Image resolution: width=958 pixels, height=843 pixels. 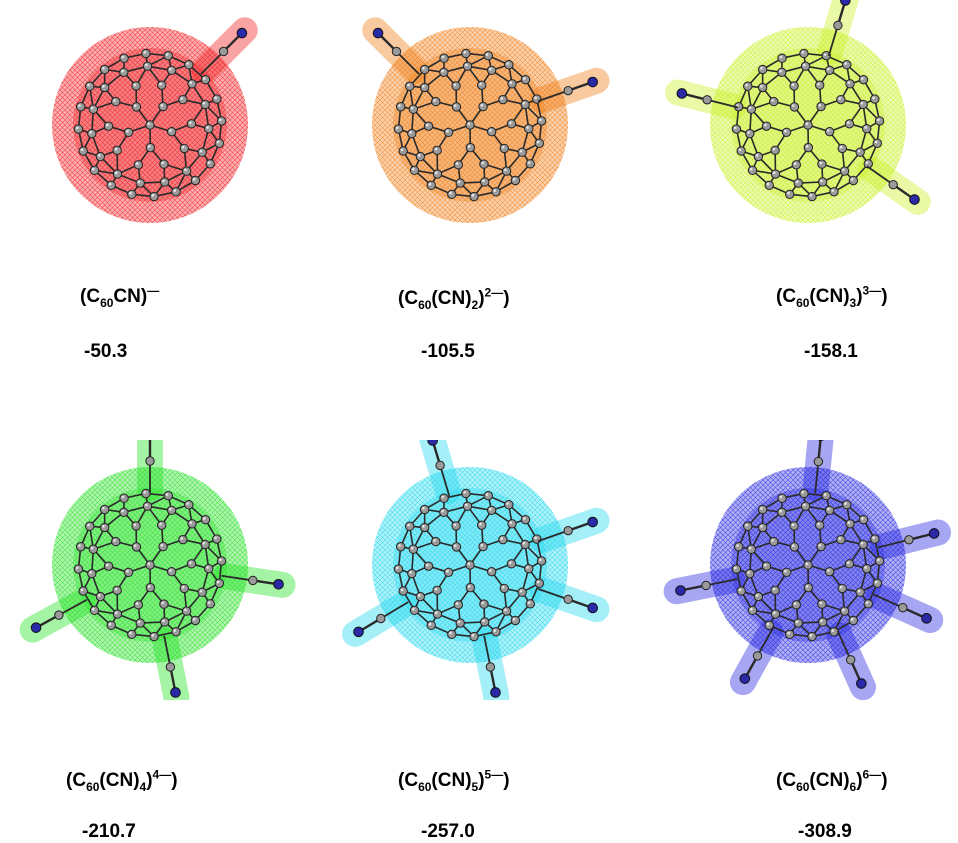 I want to click on formula-label: (C60(CN)2)2—), so click(x=454, y=299).